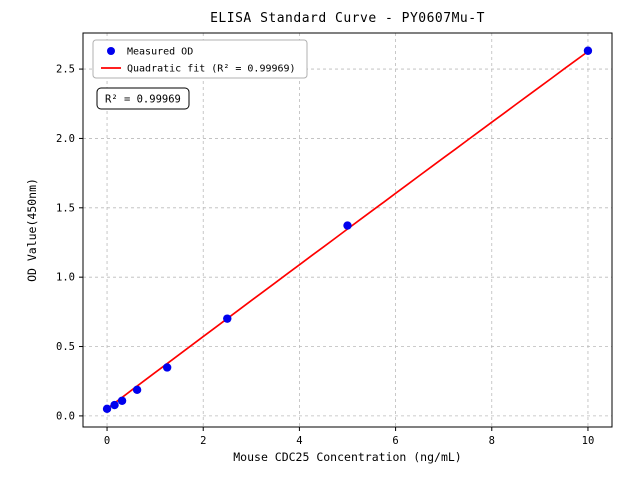  Describe the element at coordinates (588, 441) in the screenshot. I see `x-tick-label: 10` at that location.